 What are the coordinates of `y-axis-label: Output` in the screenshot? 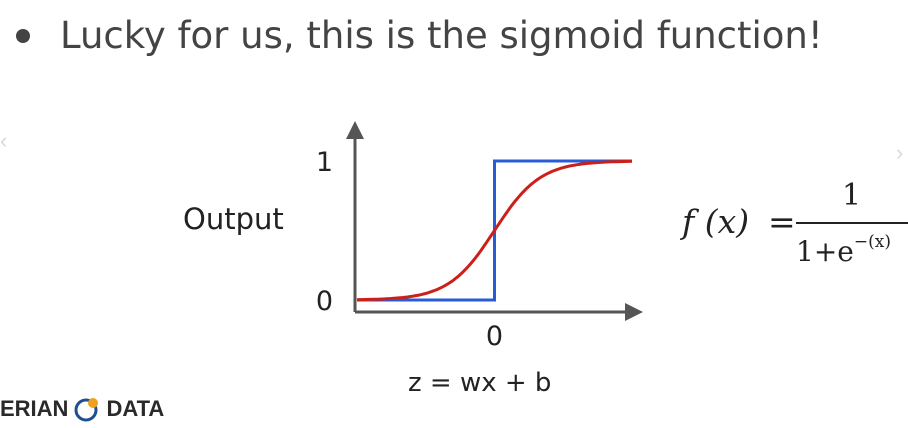 It's located at (233, 219).